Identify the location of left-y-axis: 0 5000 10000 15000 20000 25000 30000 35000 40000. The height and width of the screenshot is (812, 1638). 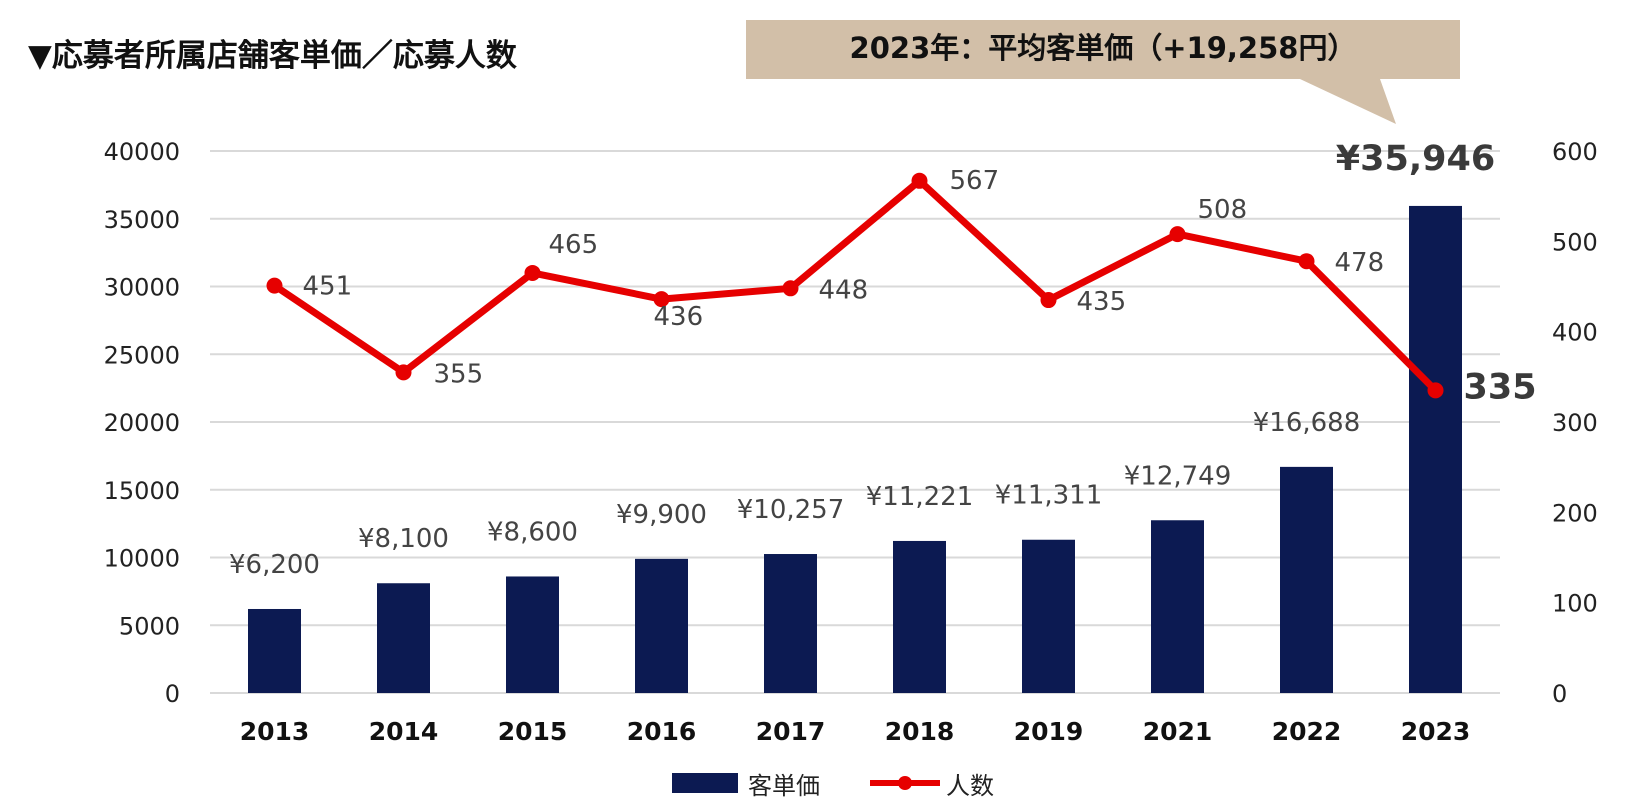
(142, 423).